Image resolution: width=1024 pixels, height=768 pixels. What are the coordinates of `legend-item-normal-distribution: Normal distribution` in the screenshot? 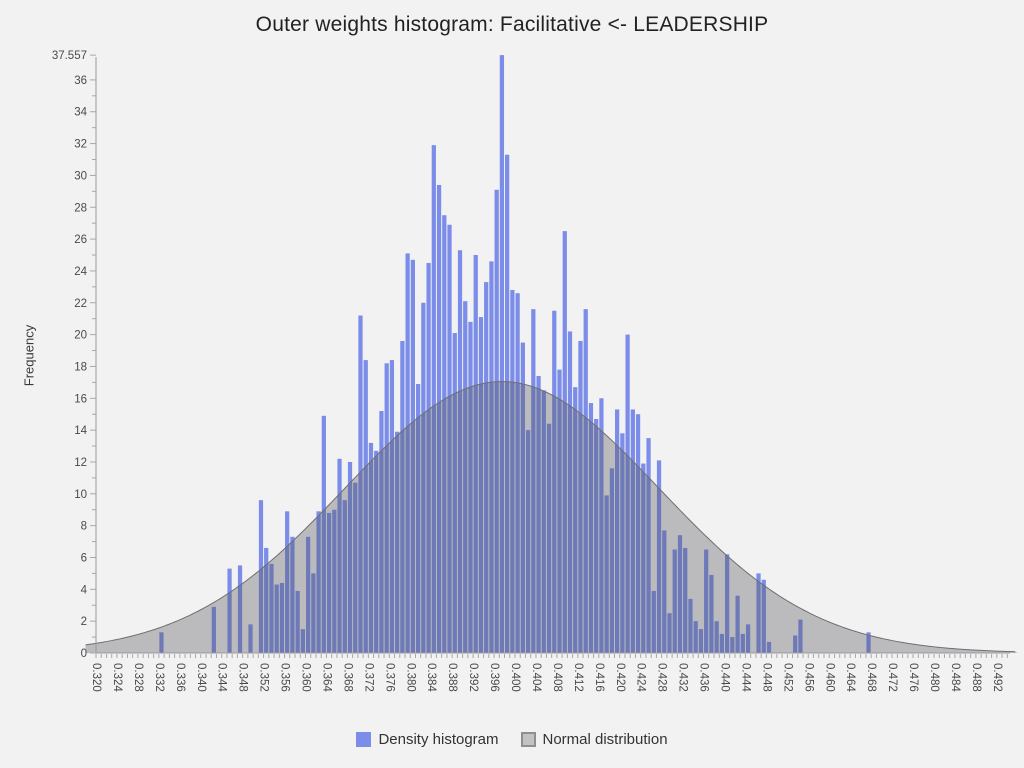 It's located at (594, 739).